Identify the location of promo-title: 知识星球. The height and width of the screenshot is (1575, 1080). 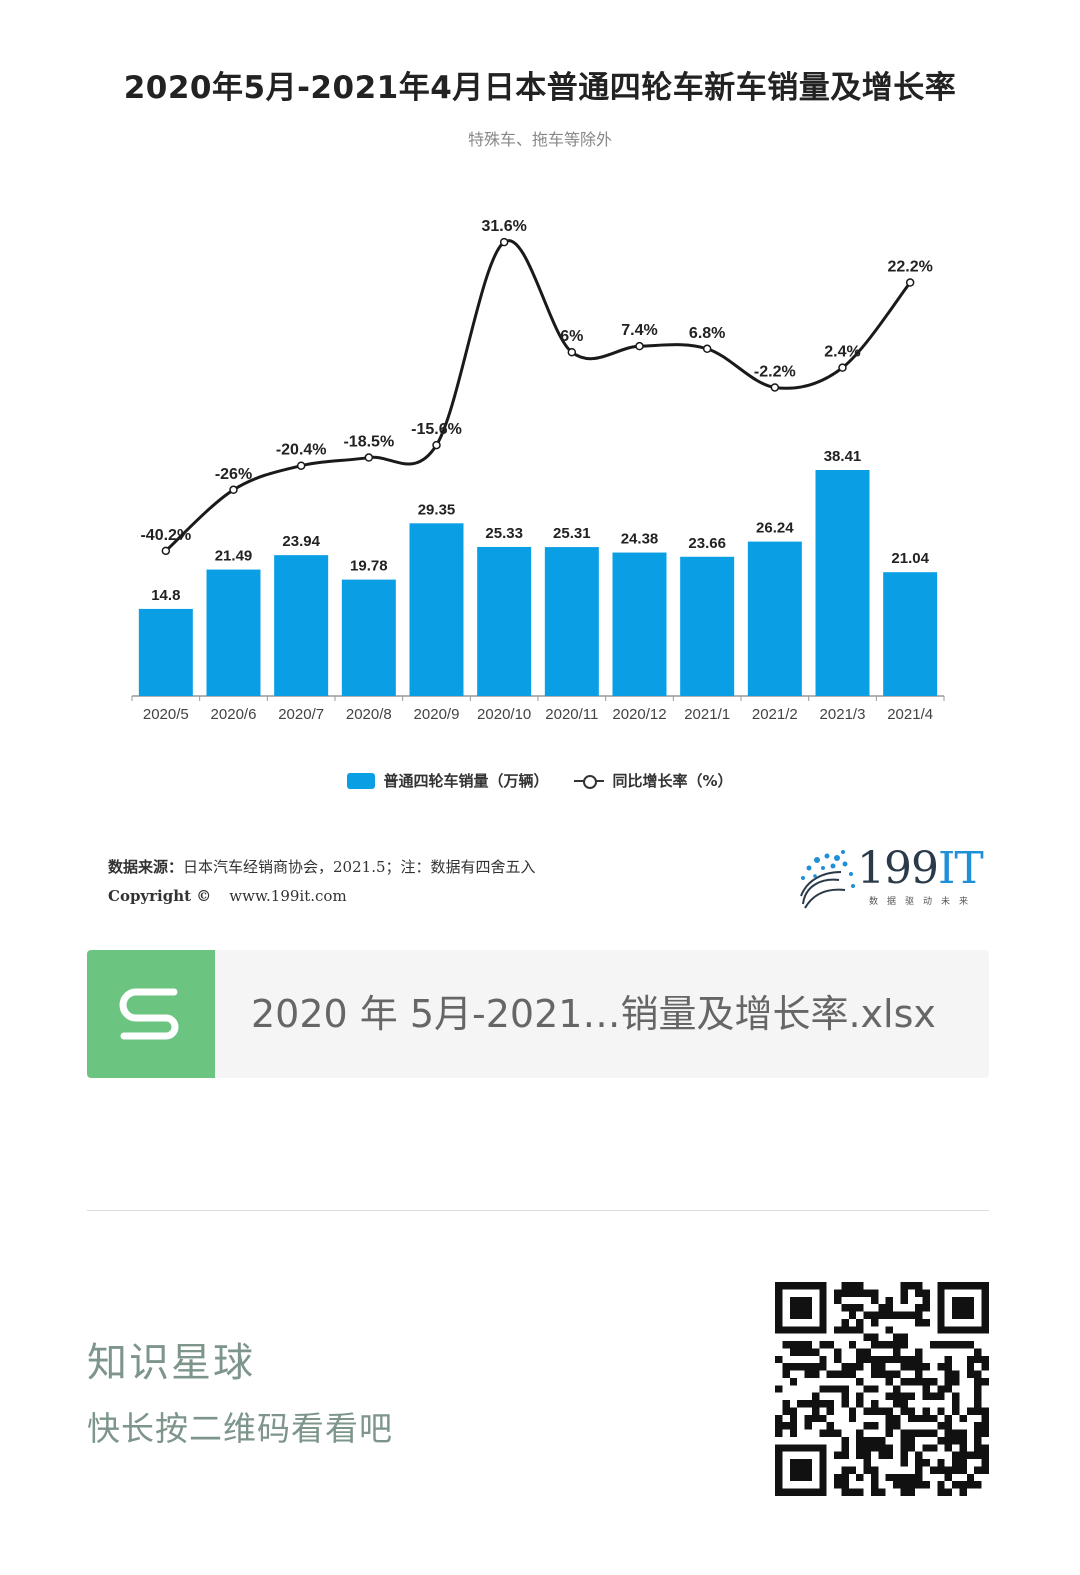
(171, 1363).